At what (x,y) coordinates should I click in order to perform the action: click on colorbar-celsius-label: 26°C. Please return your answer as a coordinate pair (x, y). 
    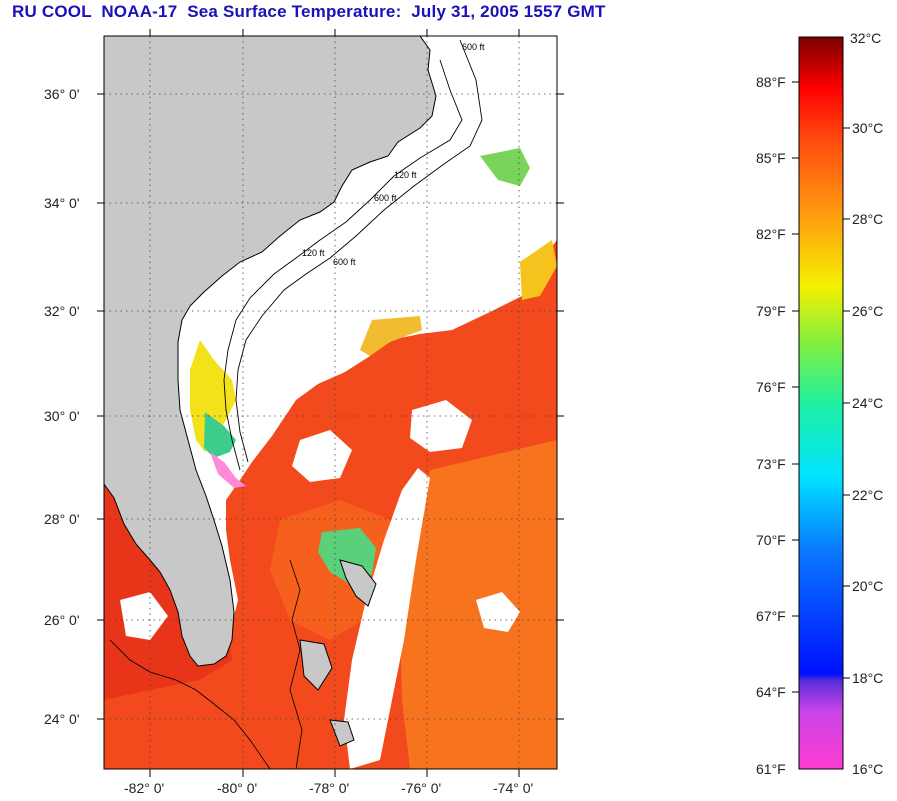
    Looking at the image, I should click on (868, 311).